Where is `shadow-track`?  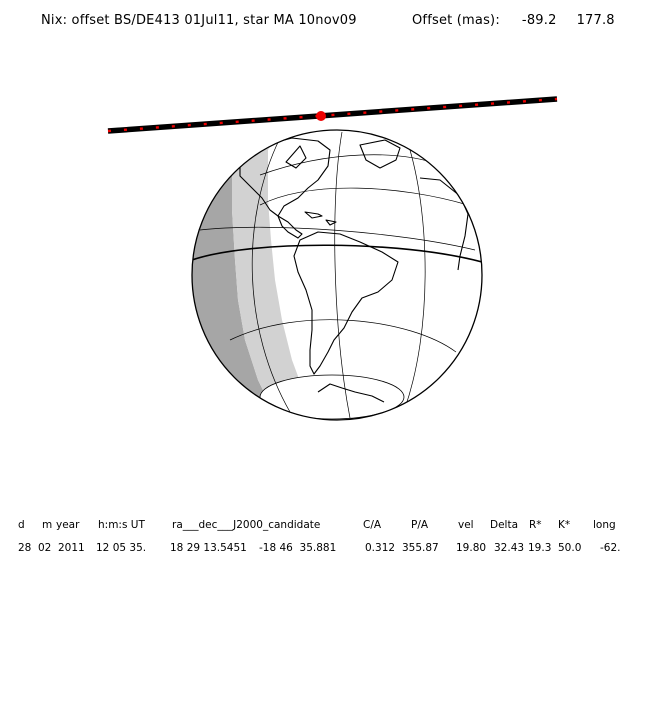 shadow-track is located at coordinates (332, 115).